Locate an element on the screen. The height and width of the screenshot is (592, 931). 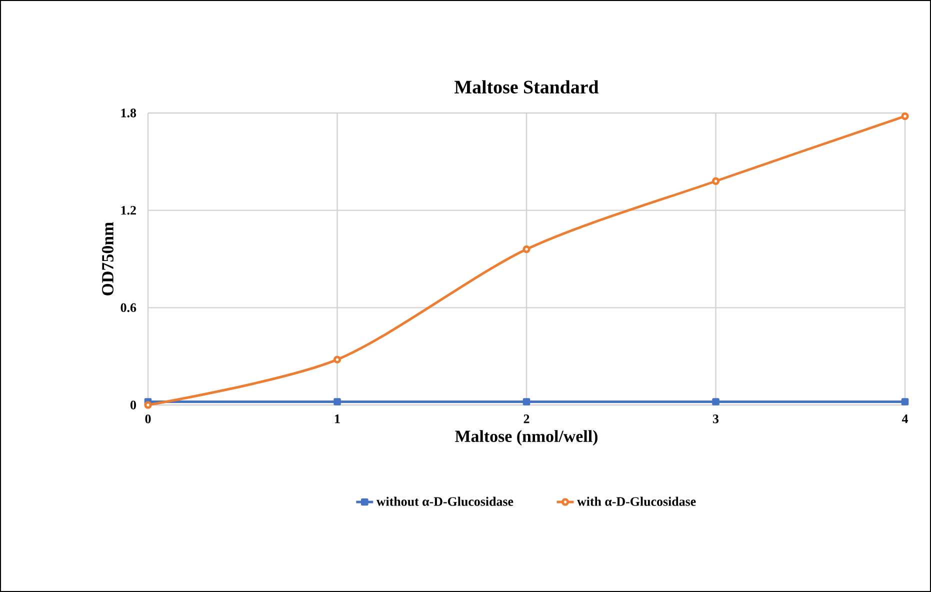
y-axis-title: OD750nm is located at coordinates (108, 259).